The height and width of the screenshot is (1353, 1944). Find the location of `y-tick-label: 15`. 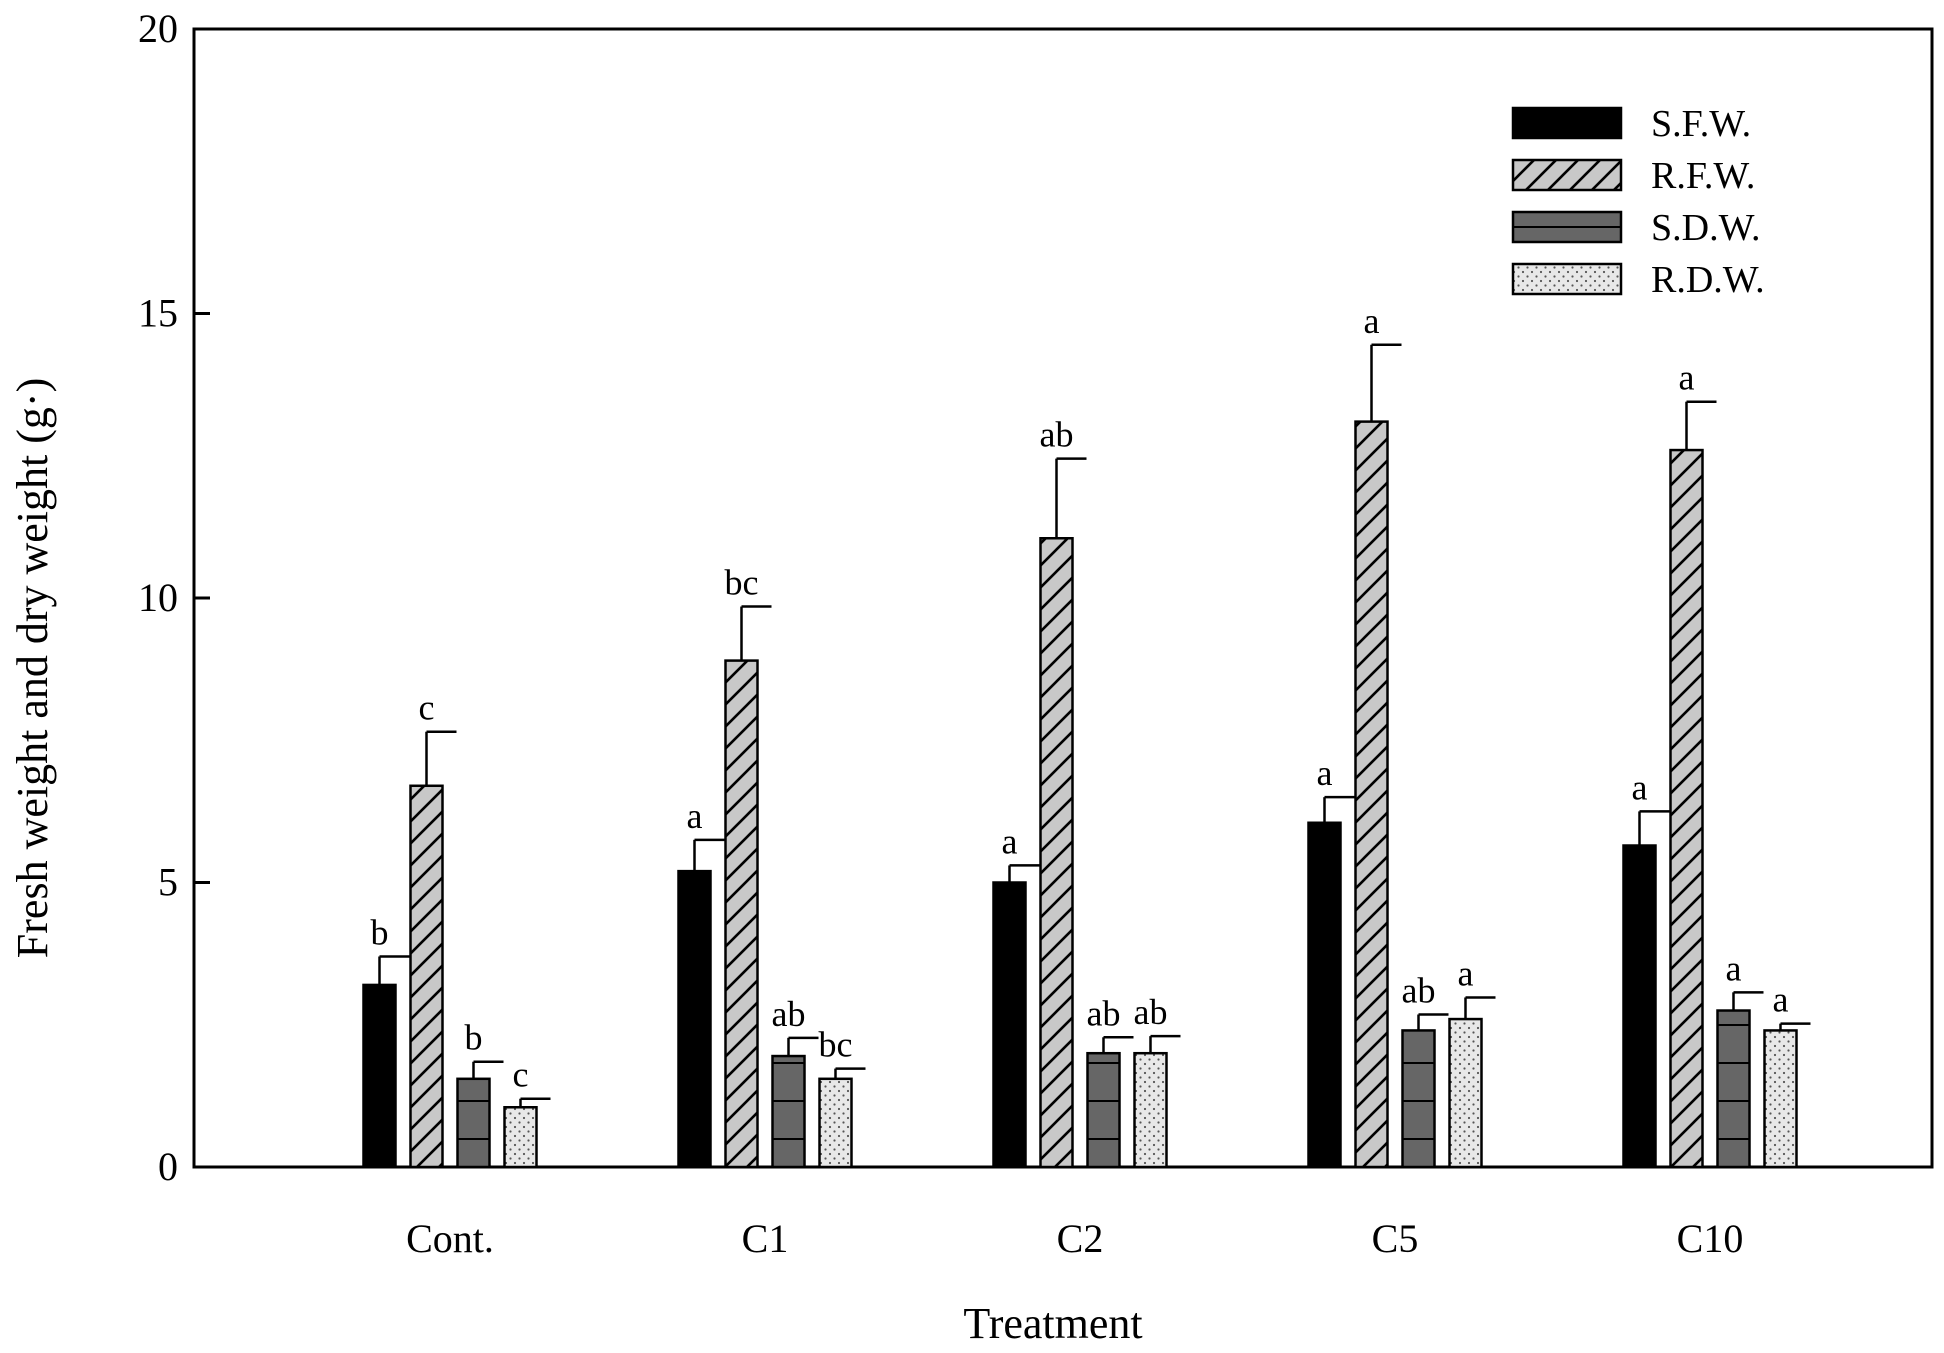

y-tick-label: 15 is located at coordinates (158, 313).